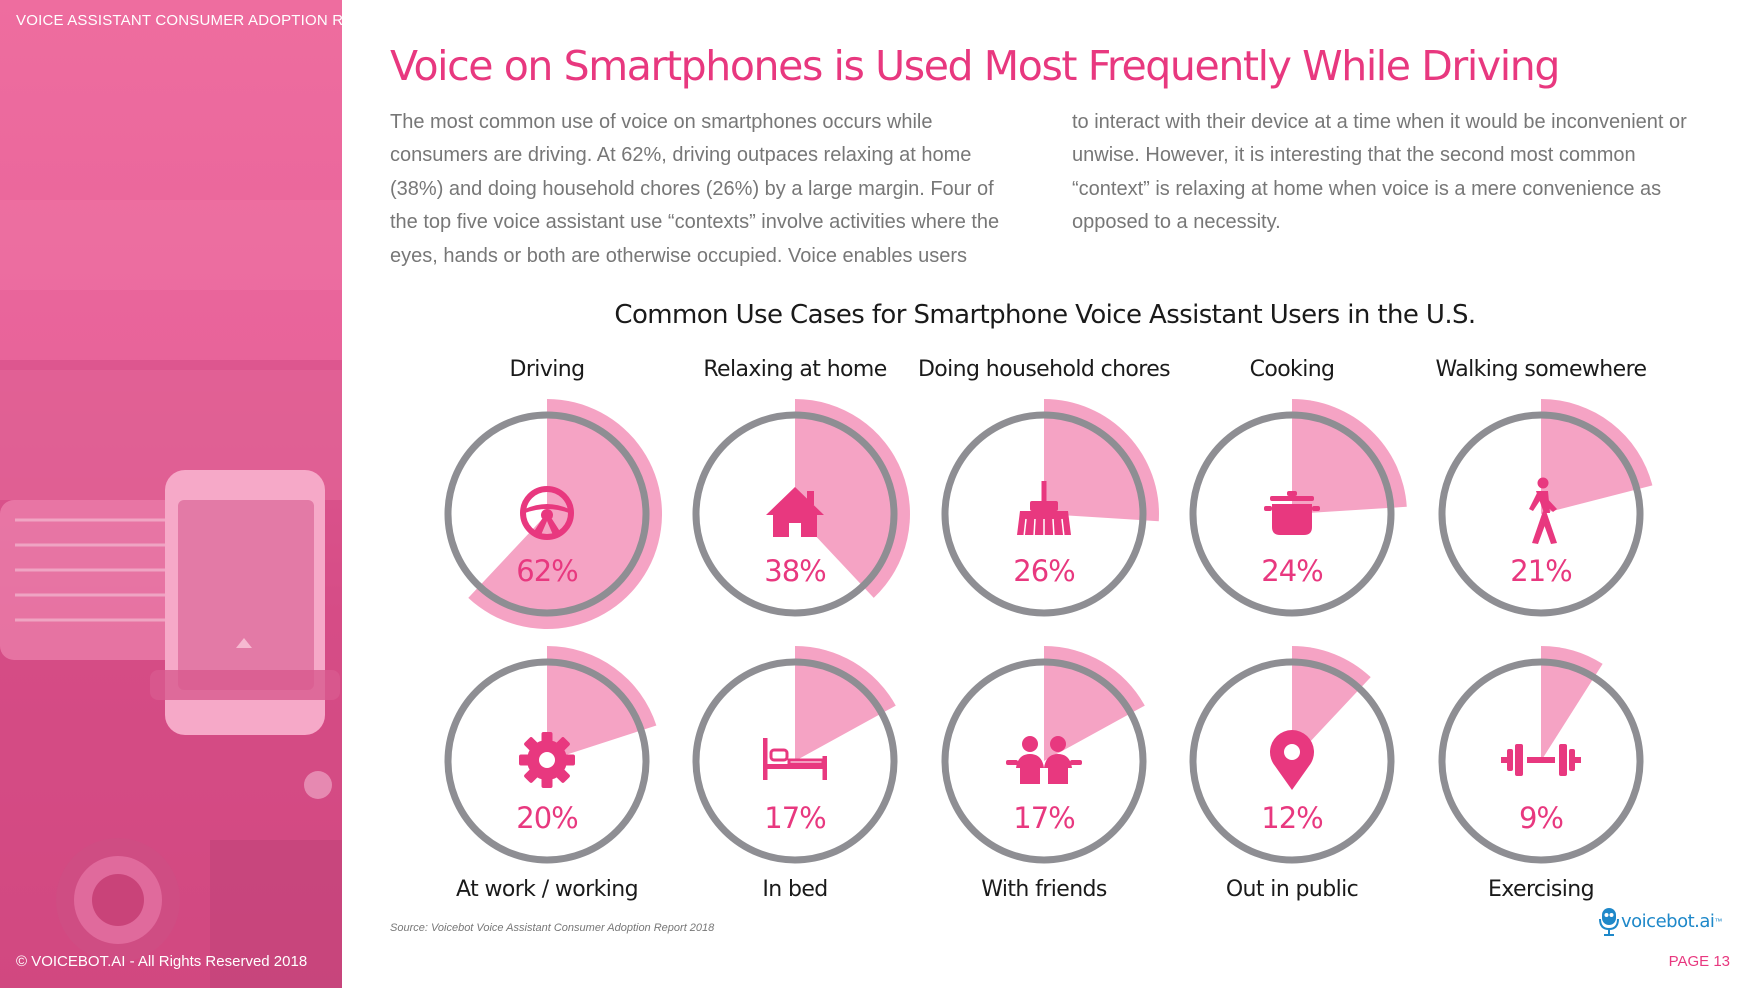 Image resolution: width=1754 pixels, height=988 pixels. Describe the element at coordinates (794, 571) in the screenshot. I see `percent-label: 38%` at that location.